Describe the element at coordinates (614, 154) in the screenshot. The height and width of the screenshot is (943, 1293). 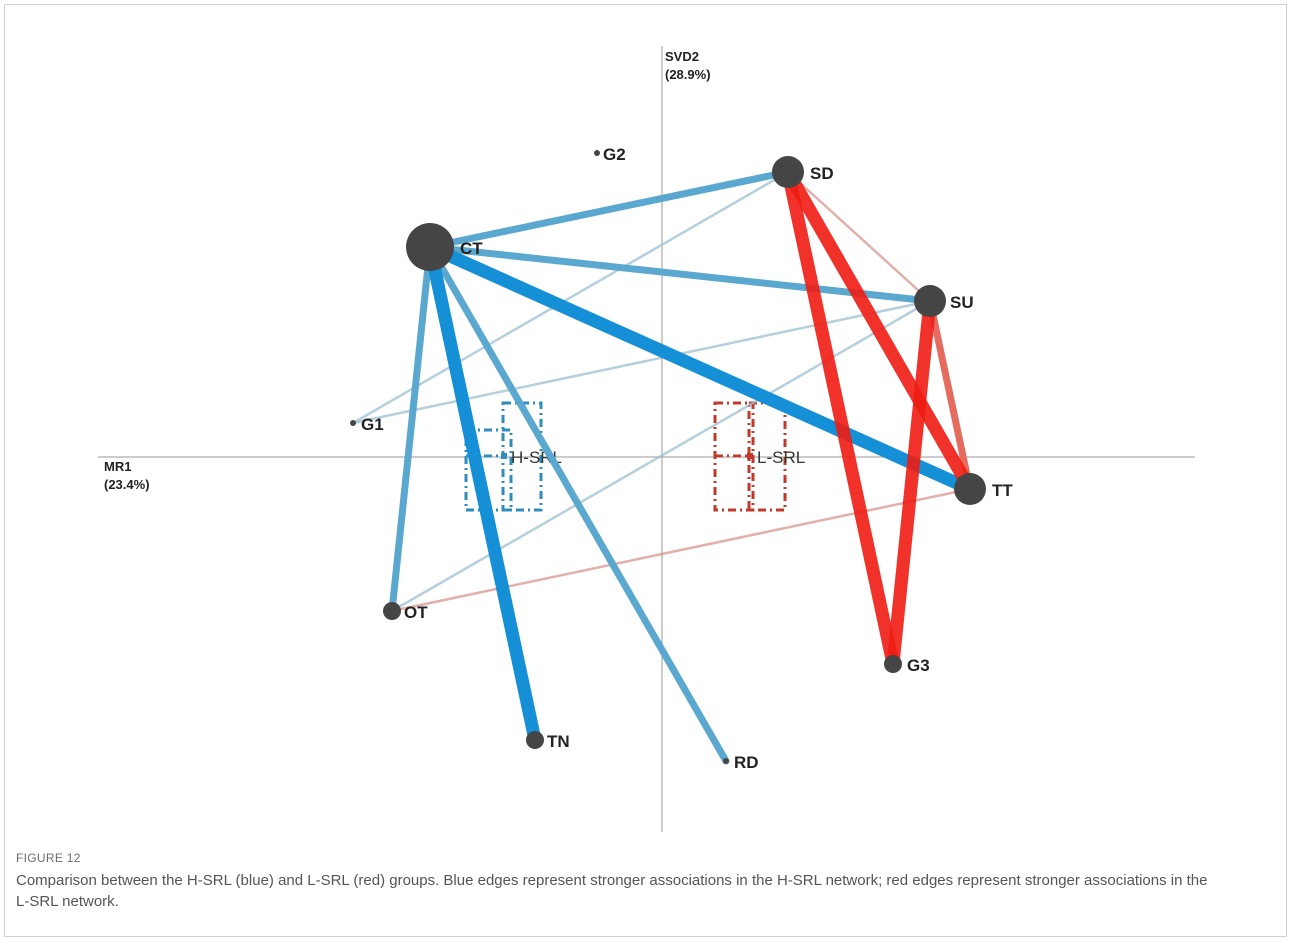
I see `node-label-g2: G2` at that location.